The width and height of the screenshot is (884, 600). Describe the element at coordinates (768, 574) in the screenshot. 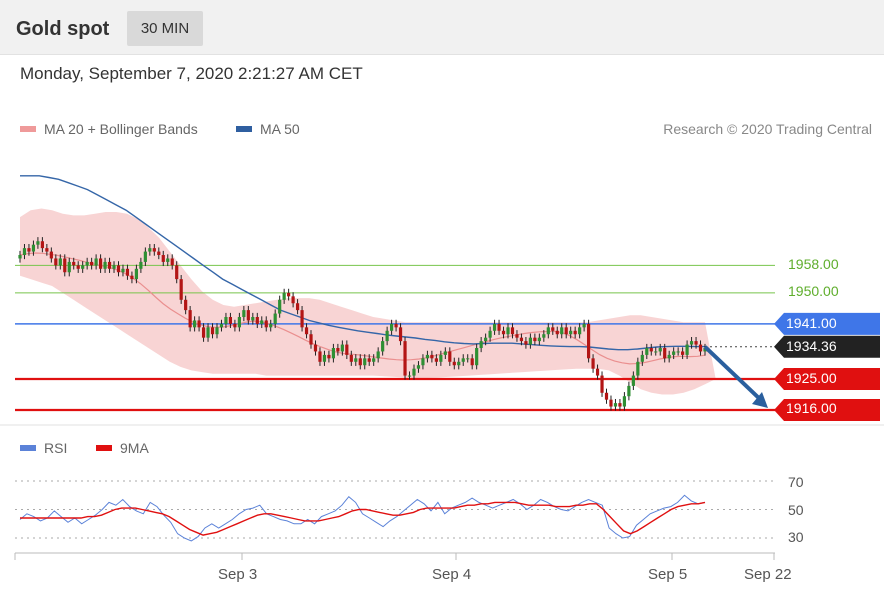

I see `x-tick-sep22: Sep 22` at that location.